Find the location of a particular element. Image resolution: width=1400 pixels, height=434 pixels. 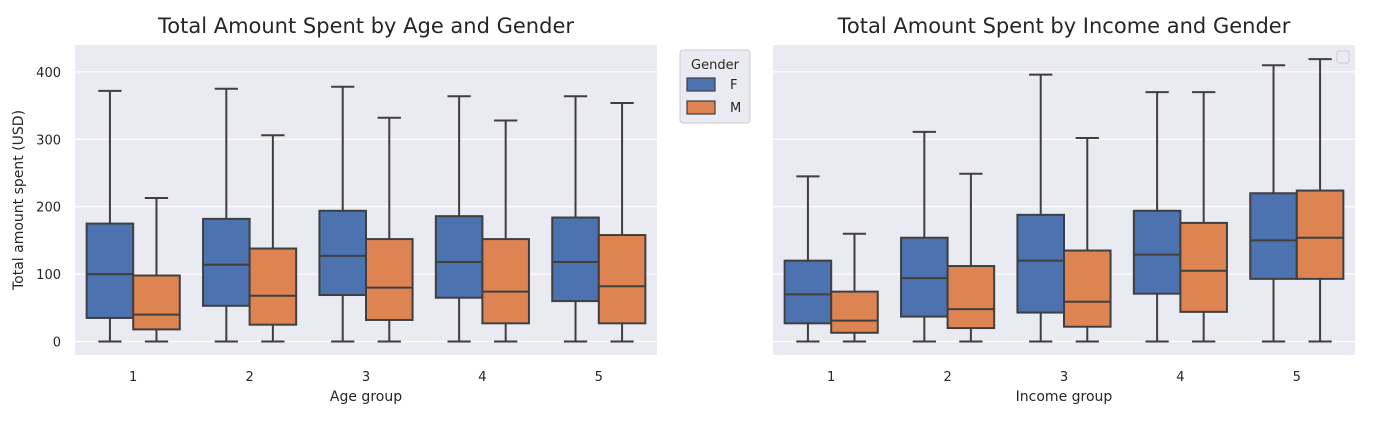

chart-title-age: Total Amount Spent by Age and Gender is located at coordinates (365, 26).